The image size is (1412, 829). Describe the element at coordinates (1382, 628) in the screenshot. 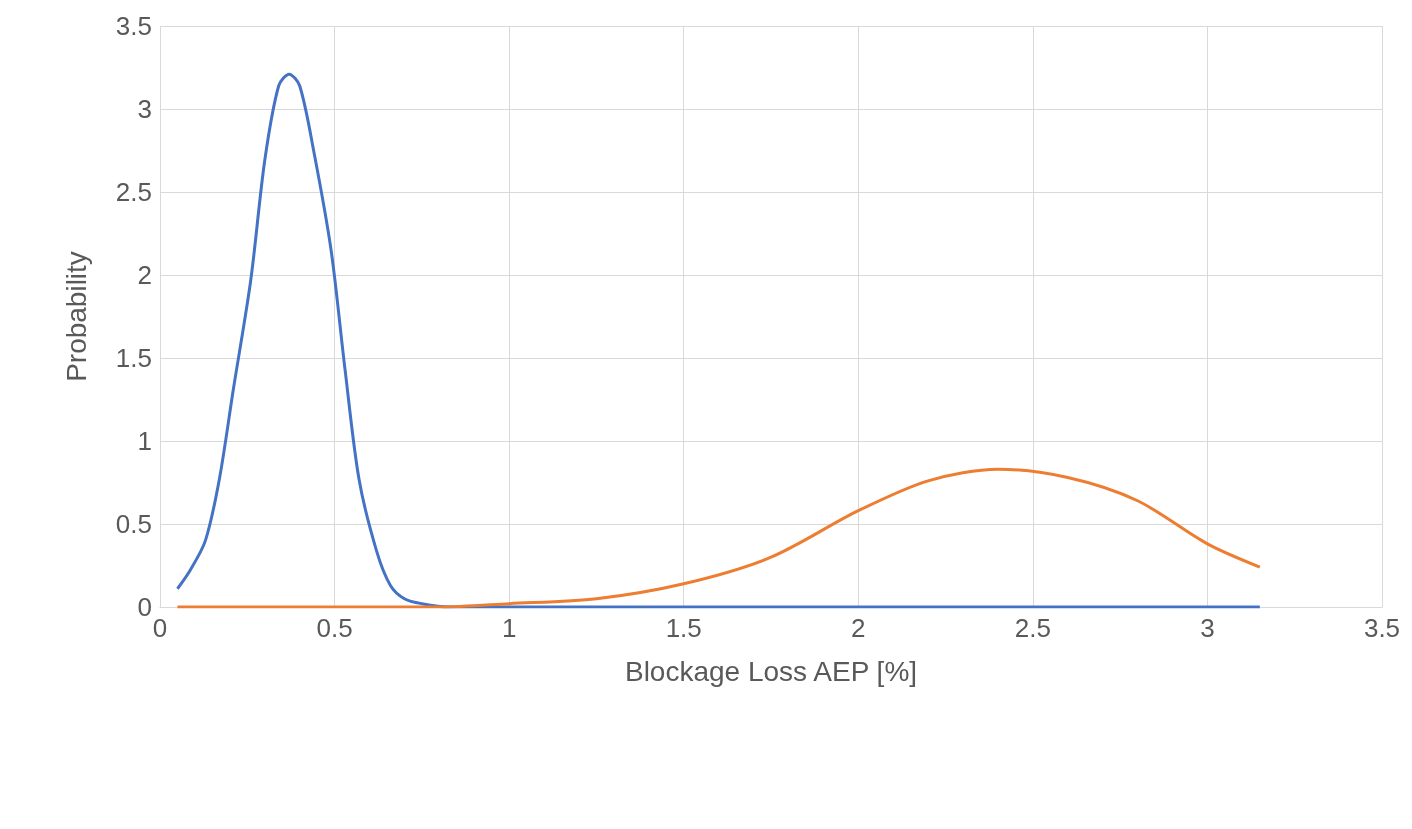

I see `x-tick-label: 3.5` at that location.